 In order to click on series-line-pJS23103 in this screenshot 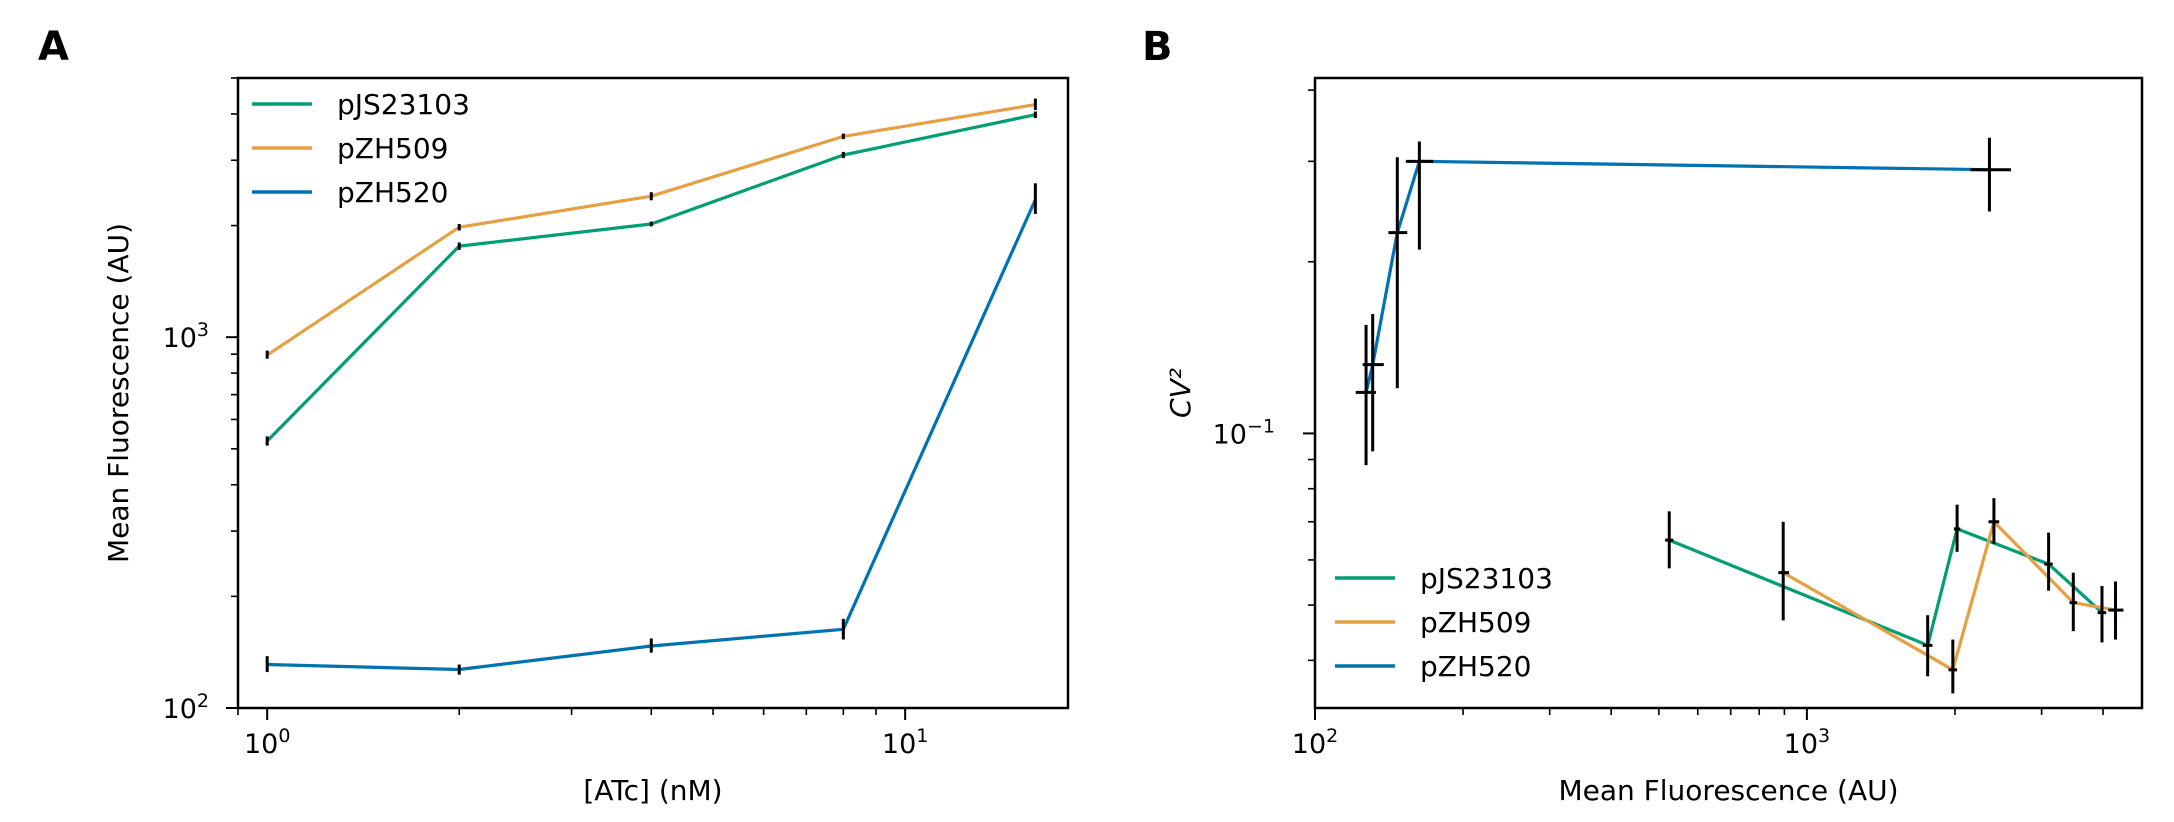, I will do `click(1886, 587)`.